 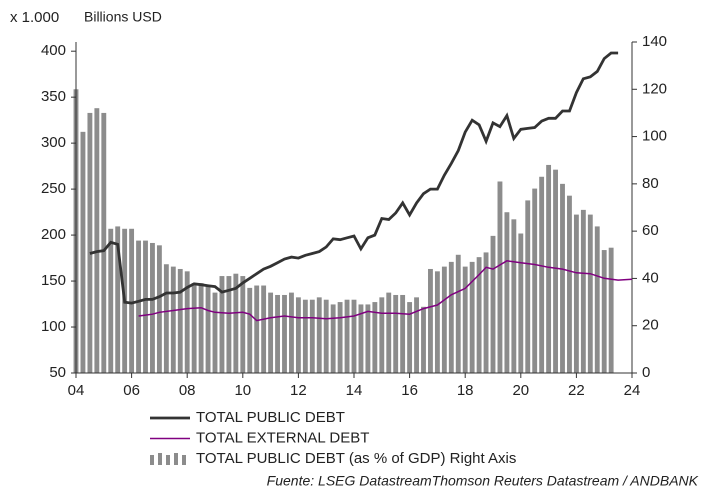 I want to click on y2-tick-label: 20, so click(x=650, y=325).